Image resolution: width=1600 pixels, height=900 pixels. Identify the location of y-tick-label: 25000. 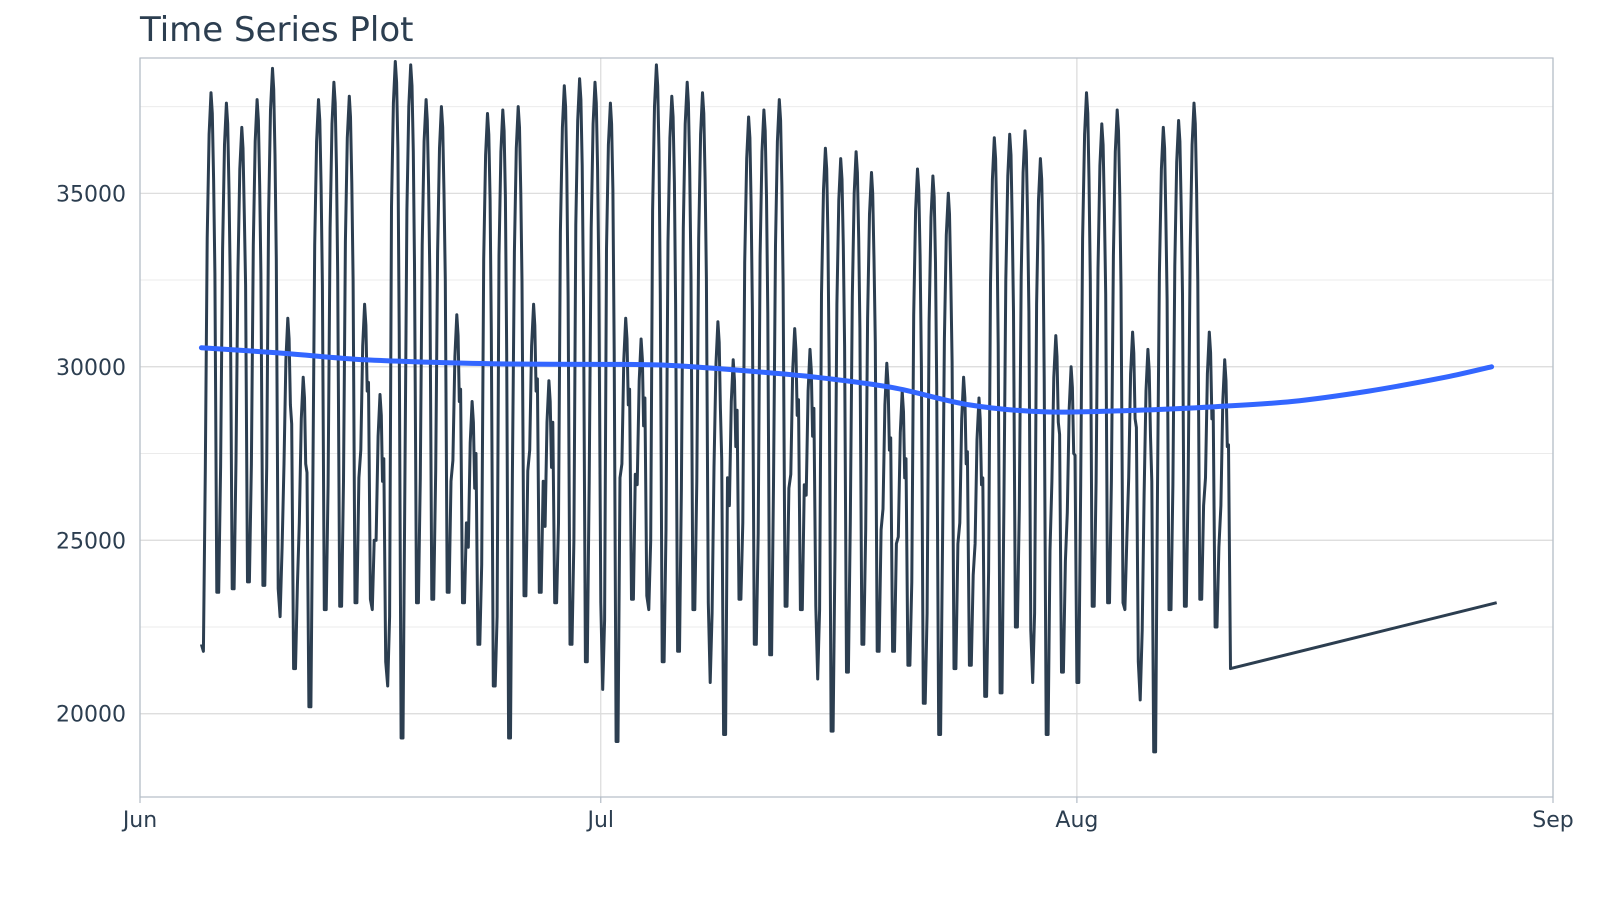
(91, 541).